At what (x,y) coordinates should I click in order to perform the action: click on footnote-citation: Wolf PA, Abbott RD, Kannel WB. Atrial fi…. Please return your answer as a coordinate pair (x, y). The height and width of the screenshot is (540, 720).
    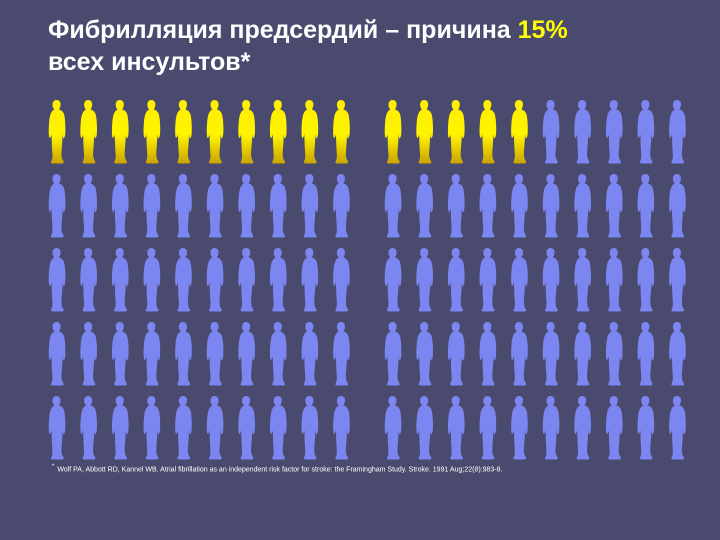
    Looking at the image, I should click on (280, 470).